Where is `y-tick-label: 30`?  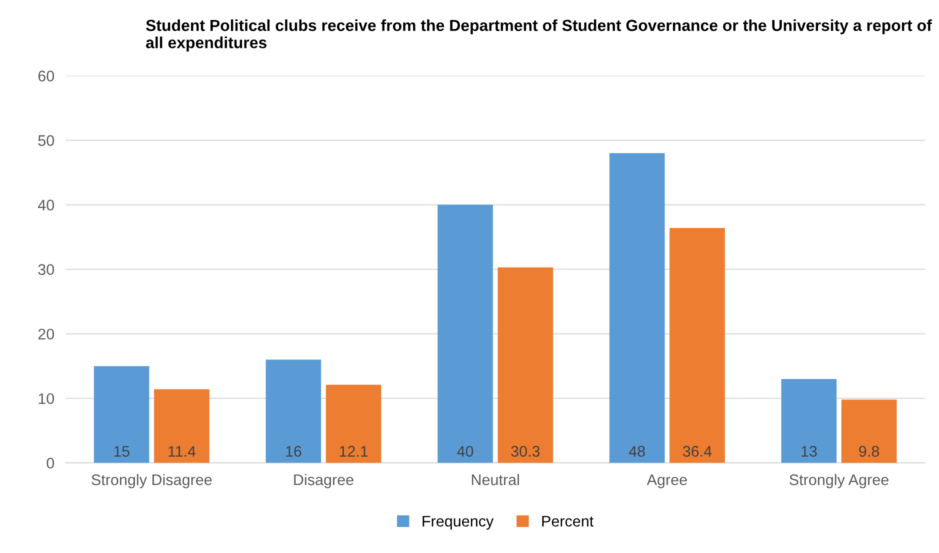 y-tick-label: 30 is located at coordinates (46, 269).